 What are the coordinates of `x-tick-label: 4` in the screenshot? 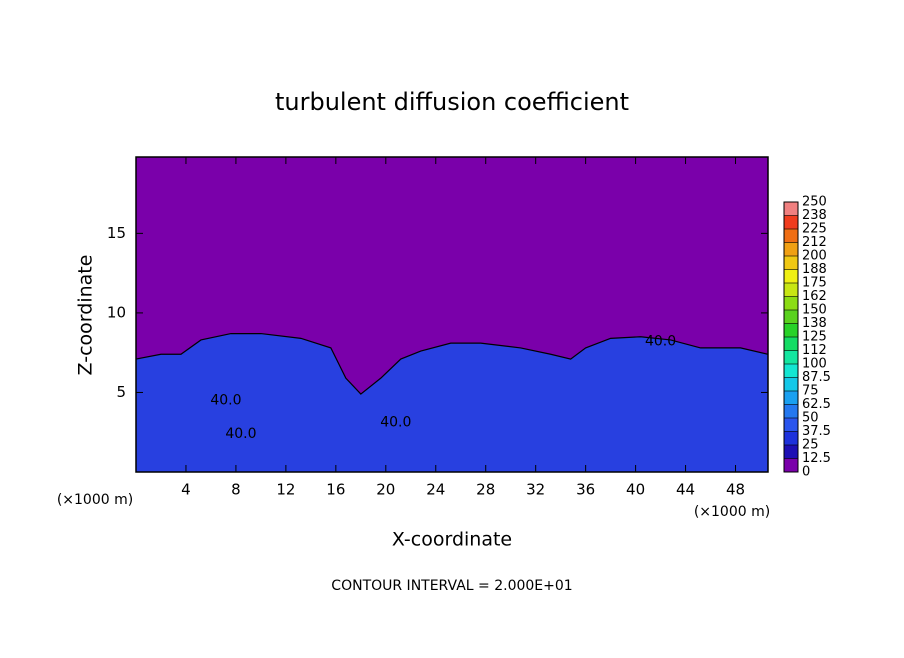 It's located at (186, 490).